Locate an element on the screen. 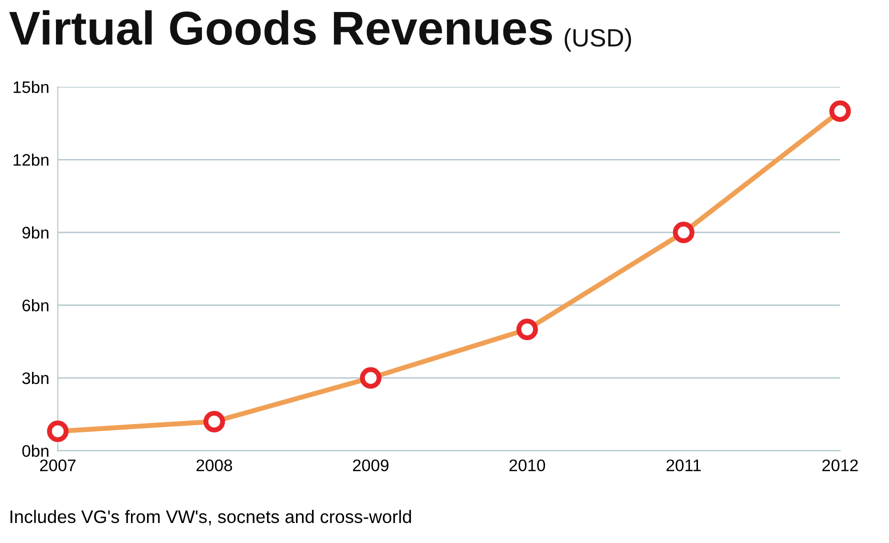 Image resolution: width=889 pixels, height=543 pixels. x-tick-label: 2011 is located at coordinates (683, 465).